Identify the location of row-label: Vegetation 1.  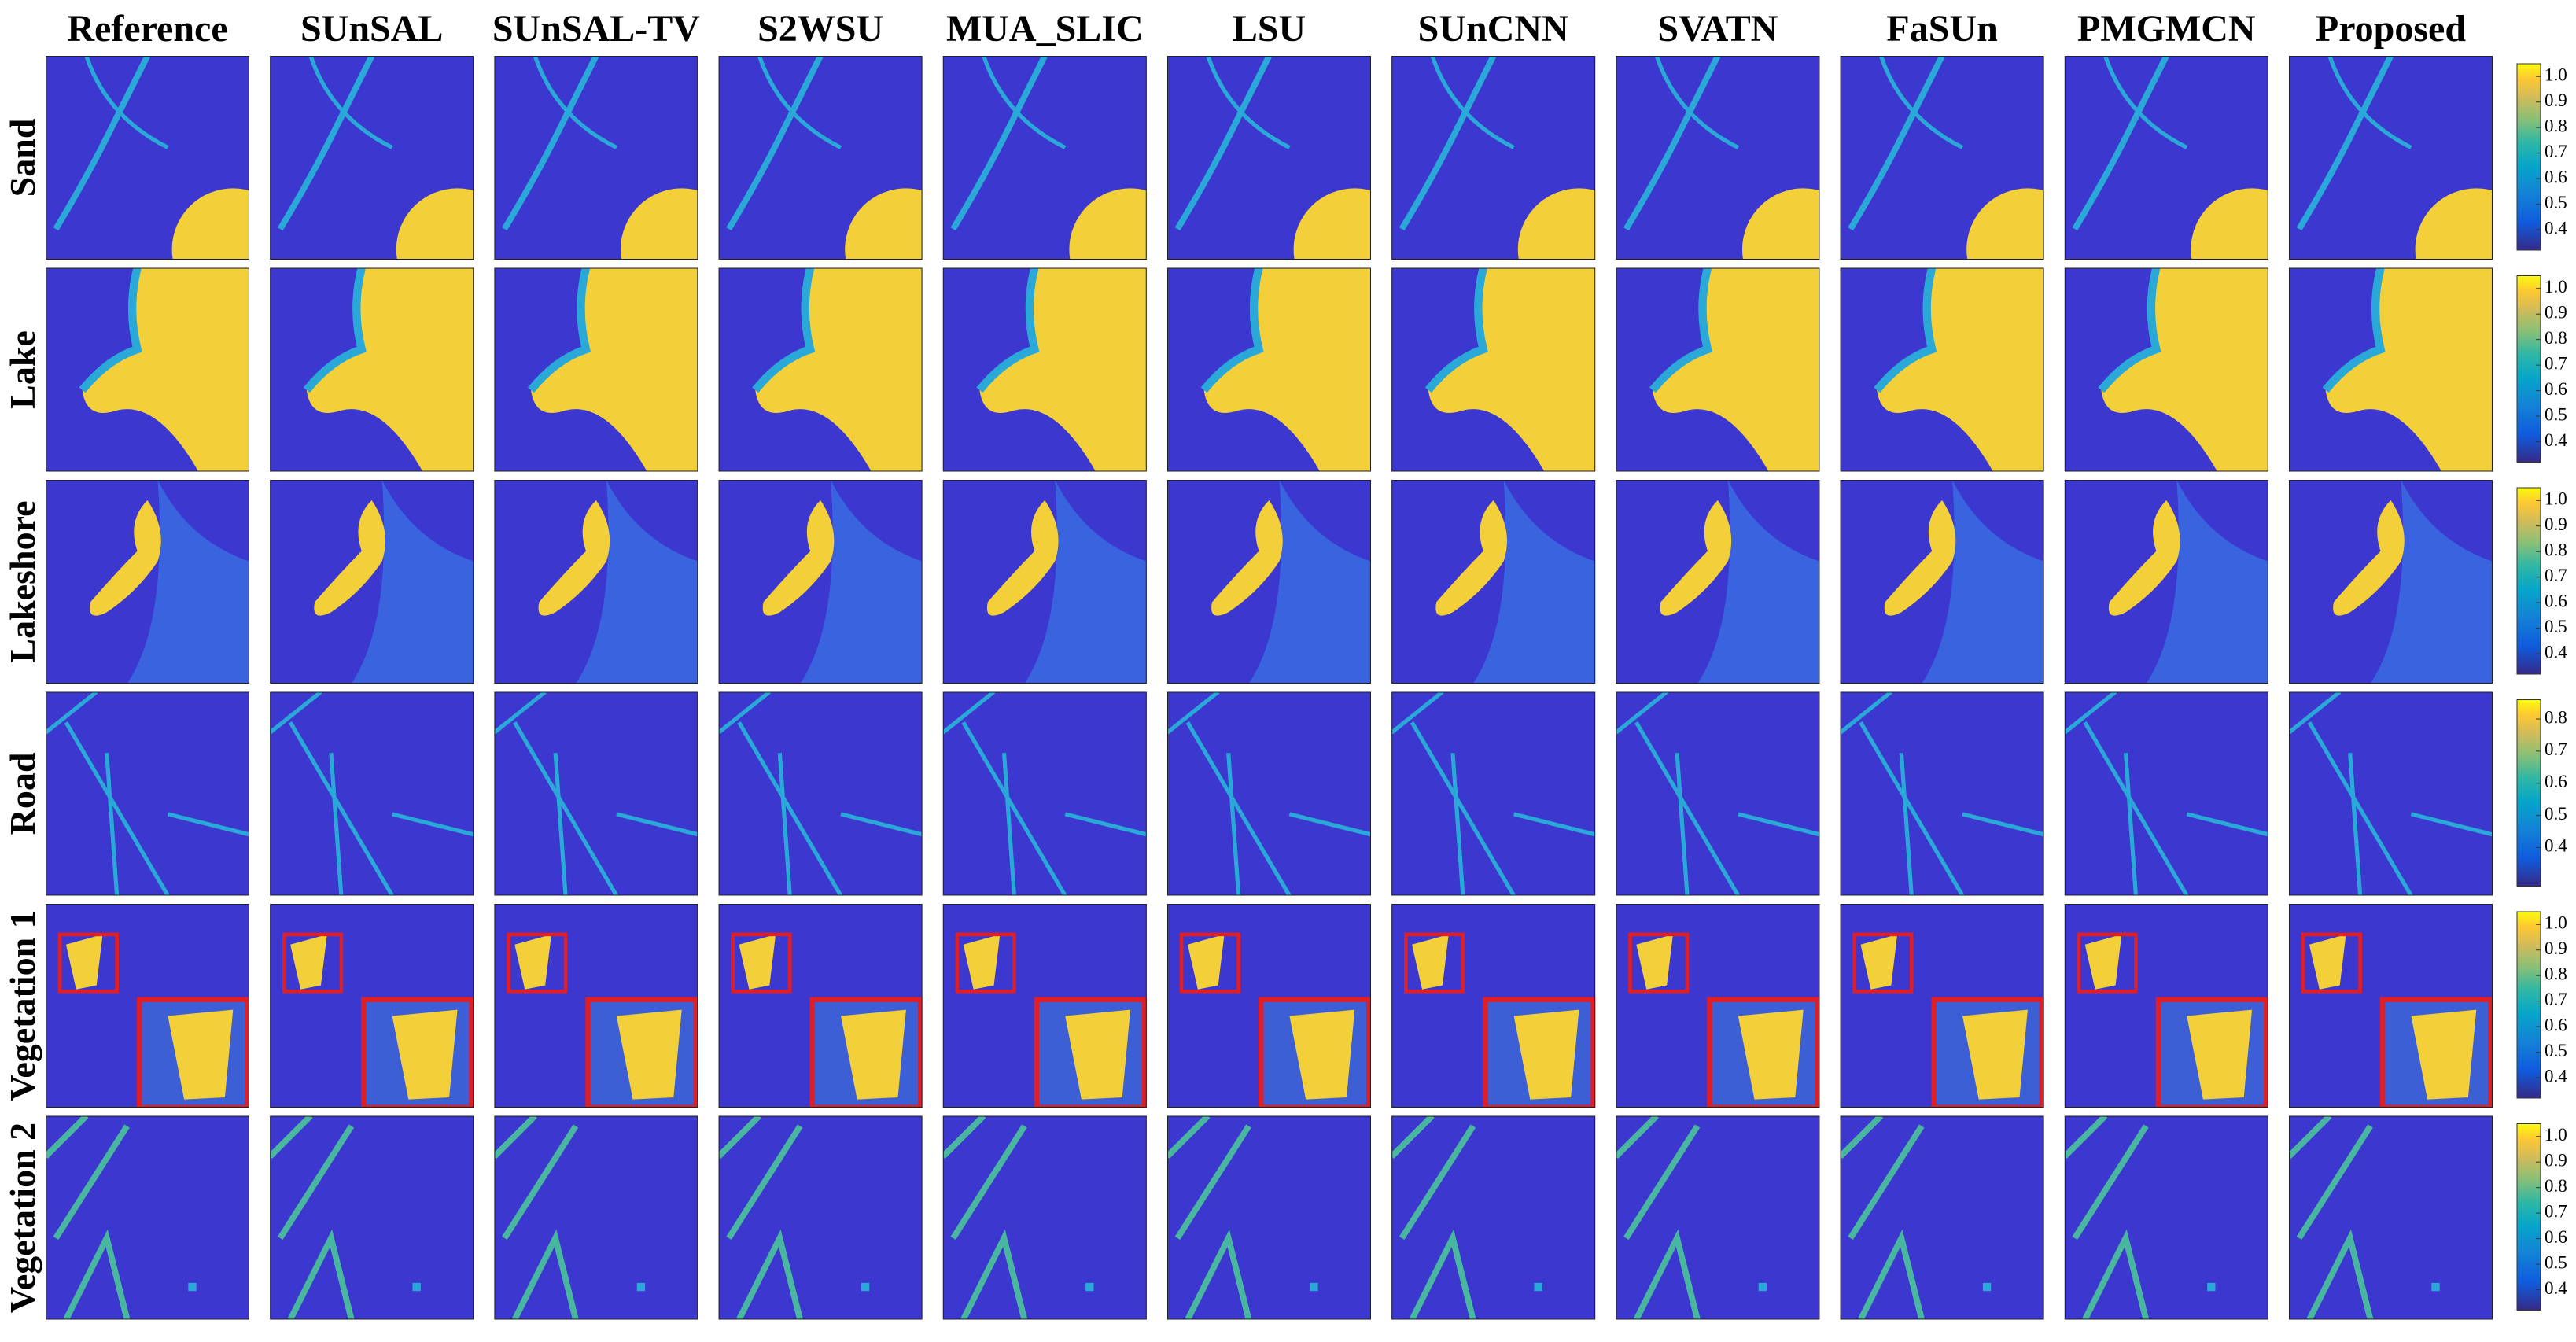
(22, 1005).